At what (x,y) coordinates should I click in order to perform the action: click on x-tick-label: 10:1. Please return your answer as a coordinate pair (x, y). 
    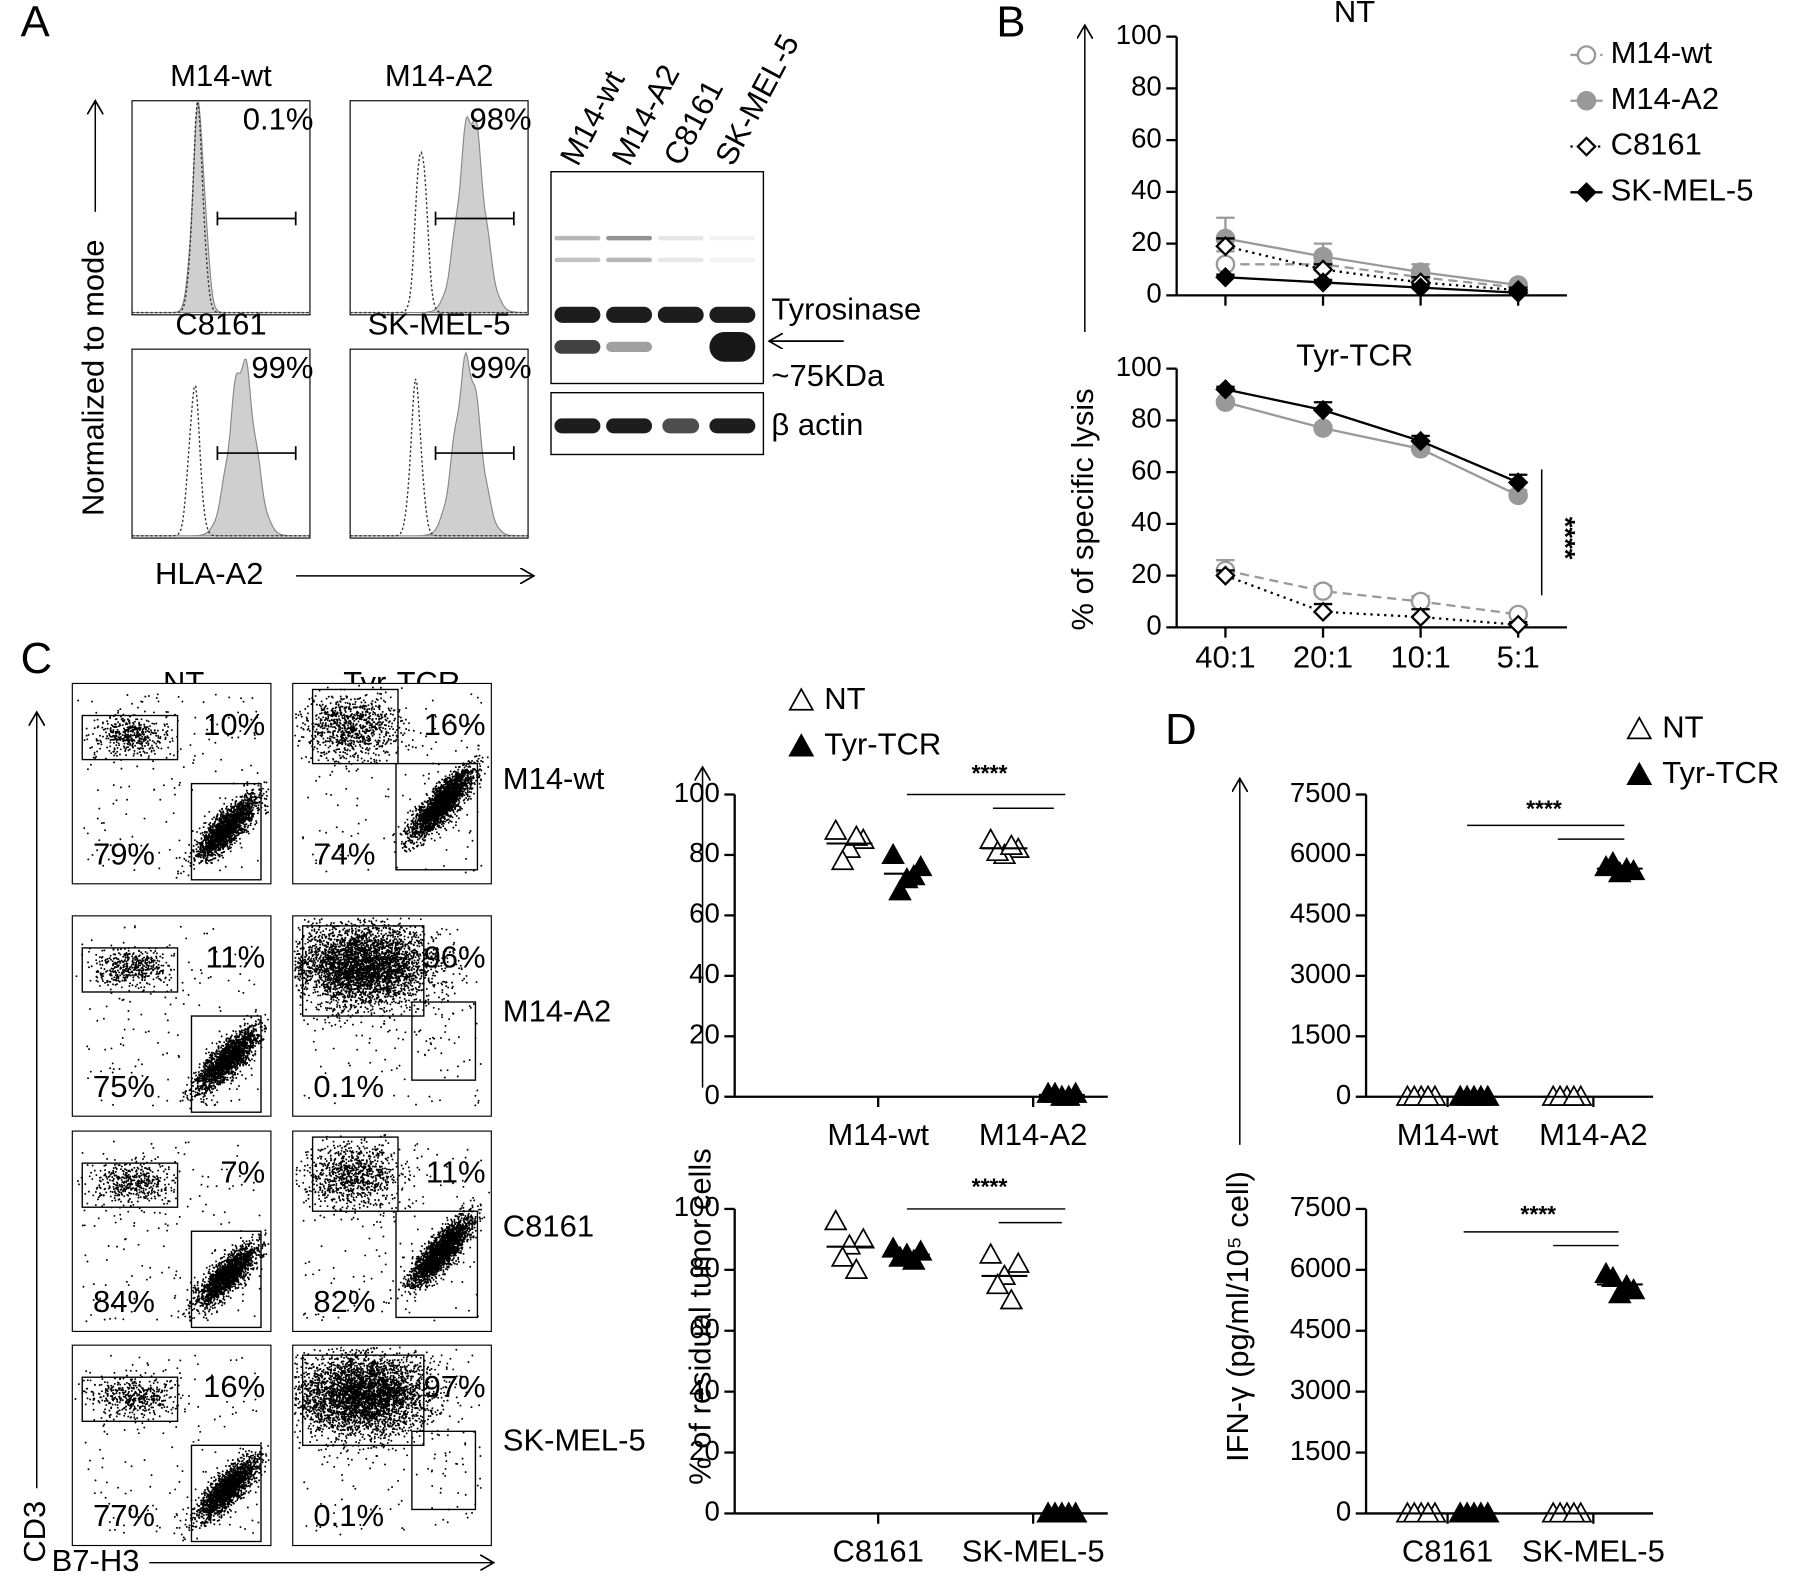
    Looking at the image, I should click on (1420, 657).